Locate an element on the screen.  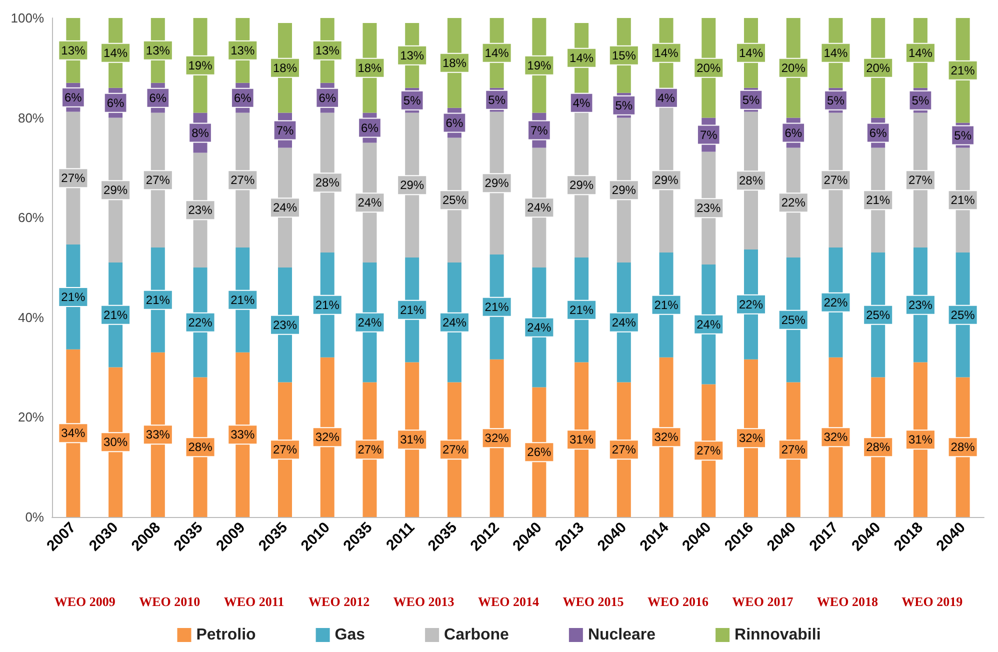
y-tick-label: 100% is located at coordinates (27, 18).